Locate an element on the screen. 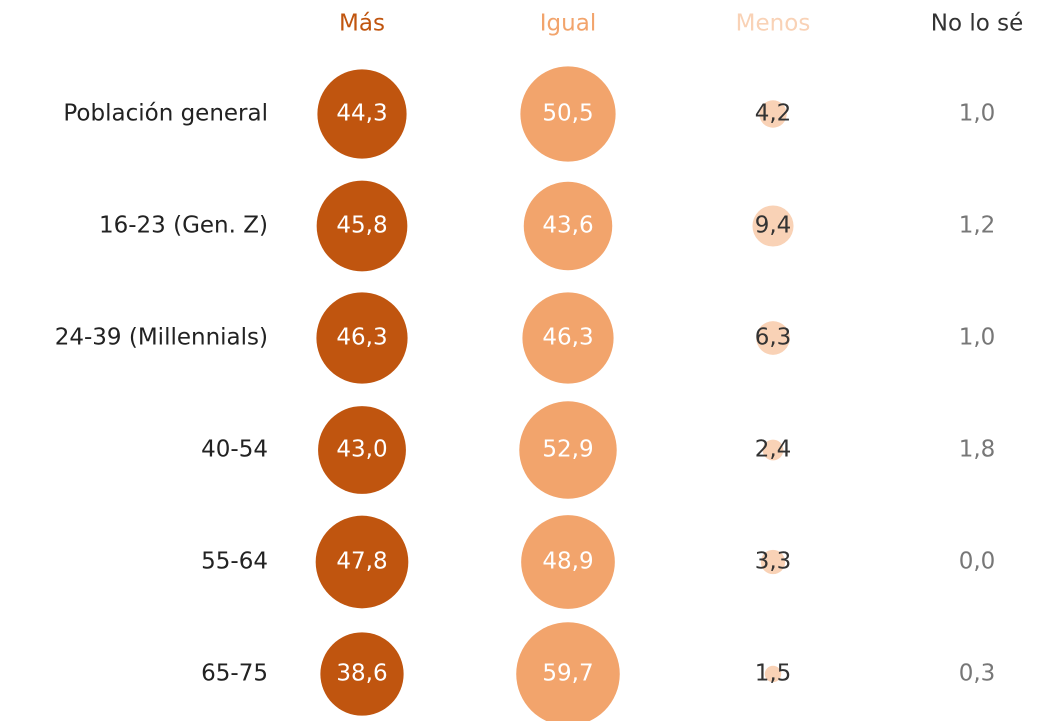 The height and width of the screenshot is (721, 1038). data-label: 1,2 is located at coordinates (977, 226).